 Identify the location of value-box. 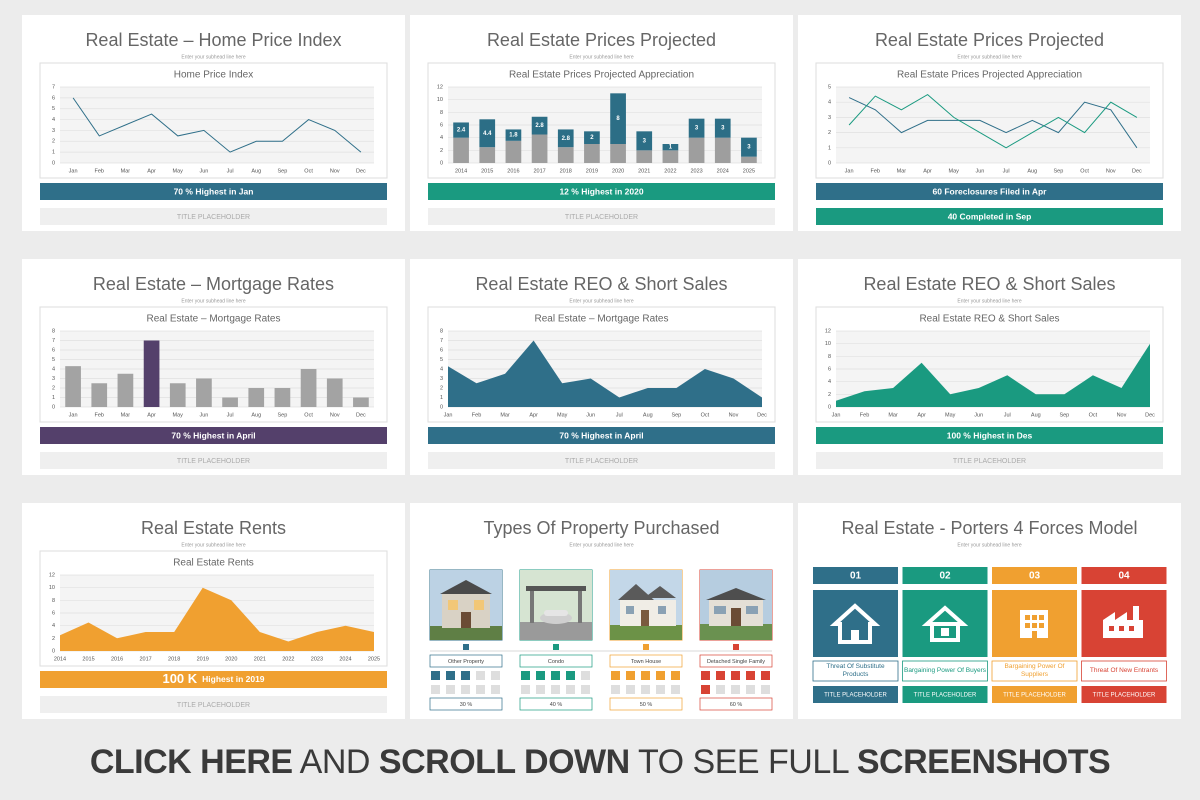
(466, 704).